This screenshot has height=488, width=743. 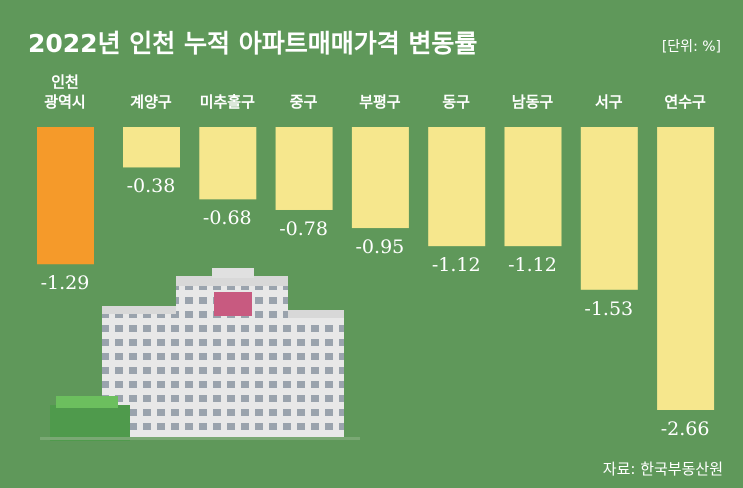 What do you see at coordinates (151, 186) in the screenshot?
I see `value-label: -0.38` at bounding box center [151, 186].